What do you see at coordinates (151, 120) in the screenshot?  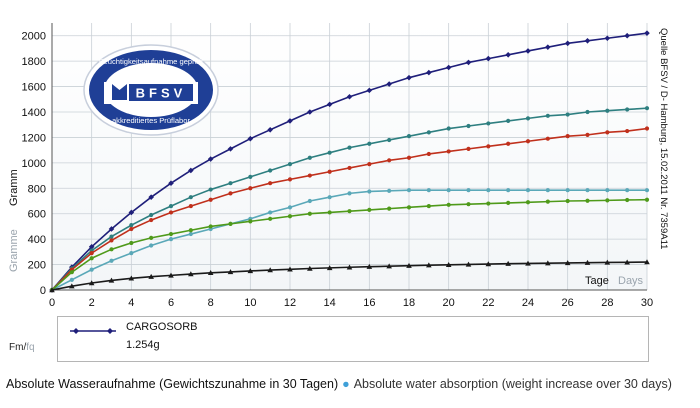 I see `seal-bottom-text: akkreditiertes Prüflabor` at bounding box center [151, 120].